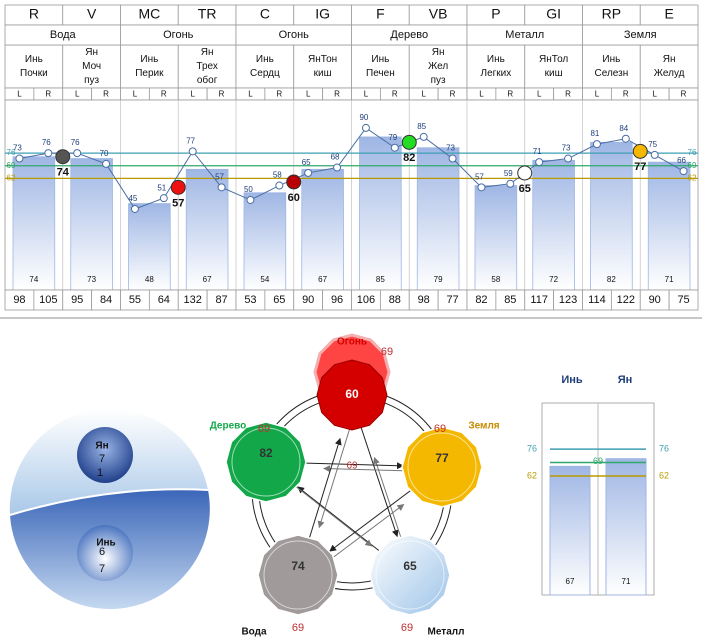 The image size is (702, 640). What do you see at coordinates (178, 203) in the screenshot?
I see `pair-label: 57` at bounding box center [178, 203].